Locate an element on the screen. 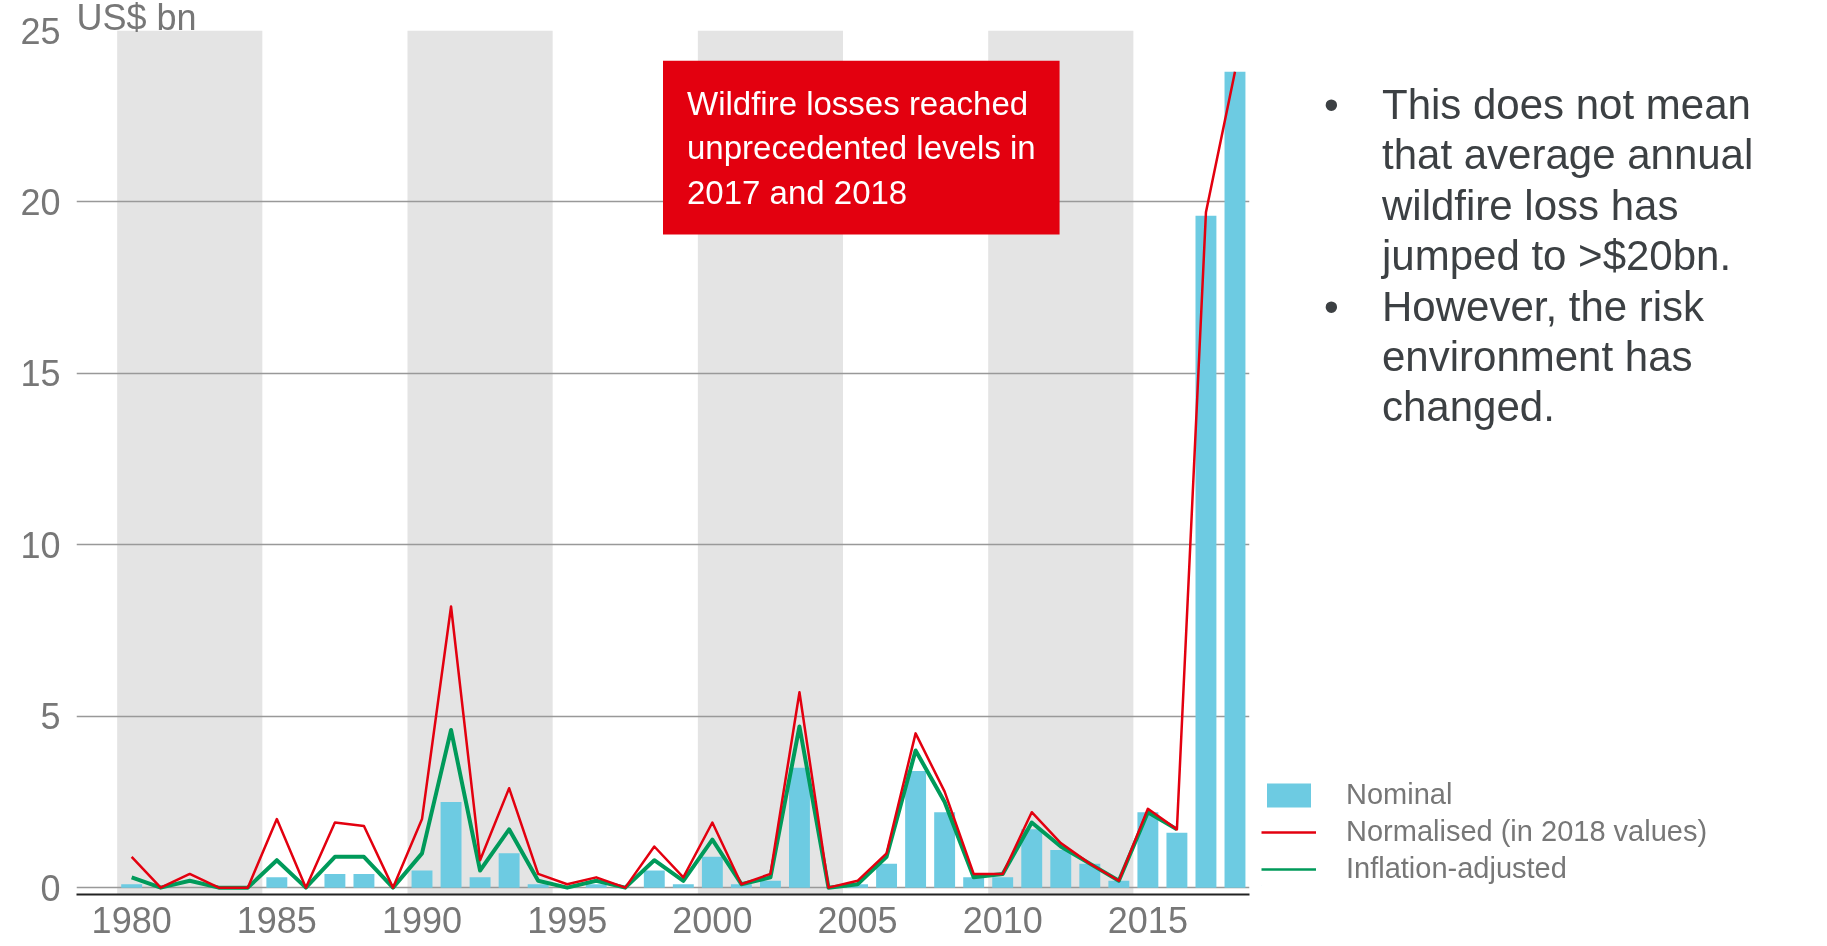  y-tick-label: 15 is located at coordinates (40, 374).